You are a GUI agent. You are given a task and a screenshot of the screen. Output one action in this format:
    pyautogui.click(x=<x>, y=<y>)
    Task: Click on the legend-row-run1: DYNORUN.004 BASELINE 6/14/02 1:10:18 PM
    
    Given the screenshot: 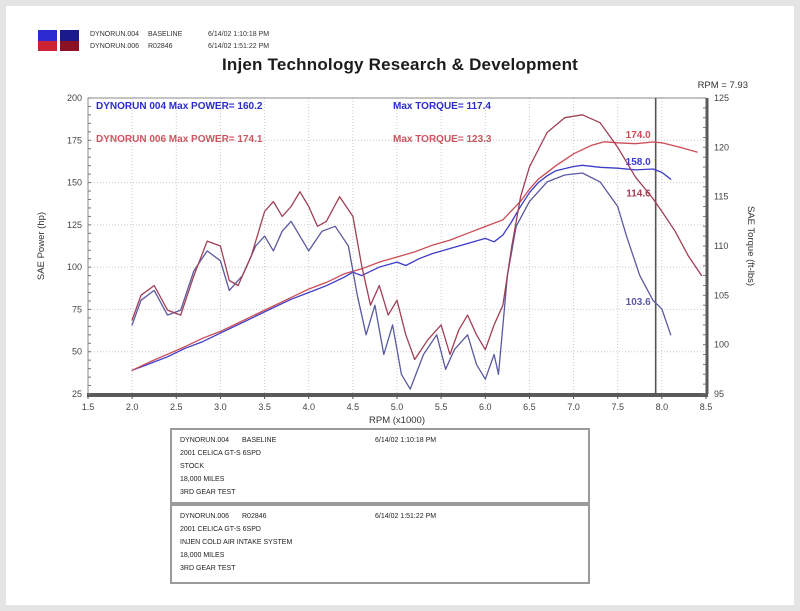 What is the action you would take?
    pyautogui.click(x=220, y=35)
    